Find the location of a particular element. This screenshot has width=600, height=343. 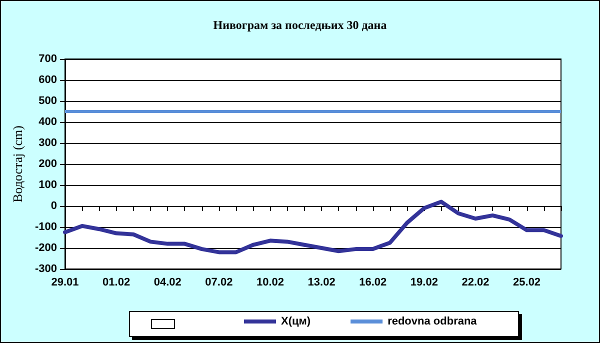

y-tick-label: 300 is located at coordinates (47, 143).